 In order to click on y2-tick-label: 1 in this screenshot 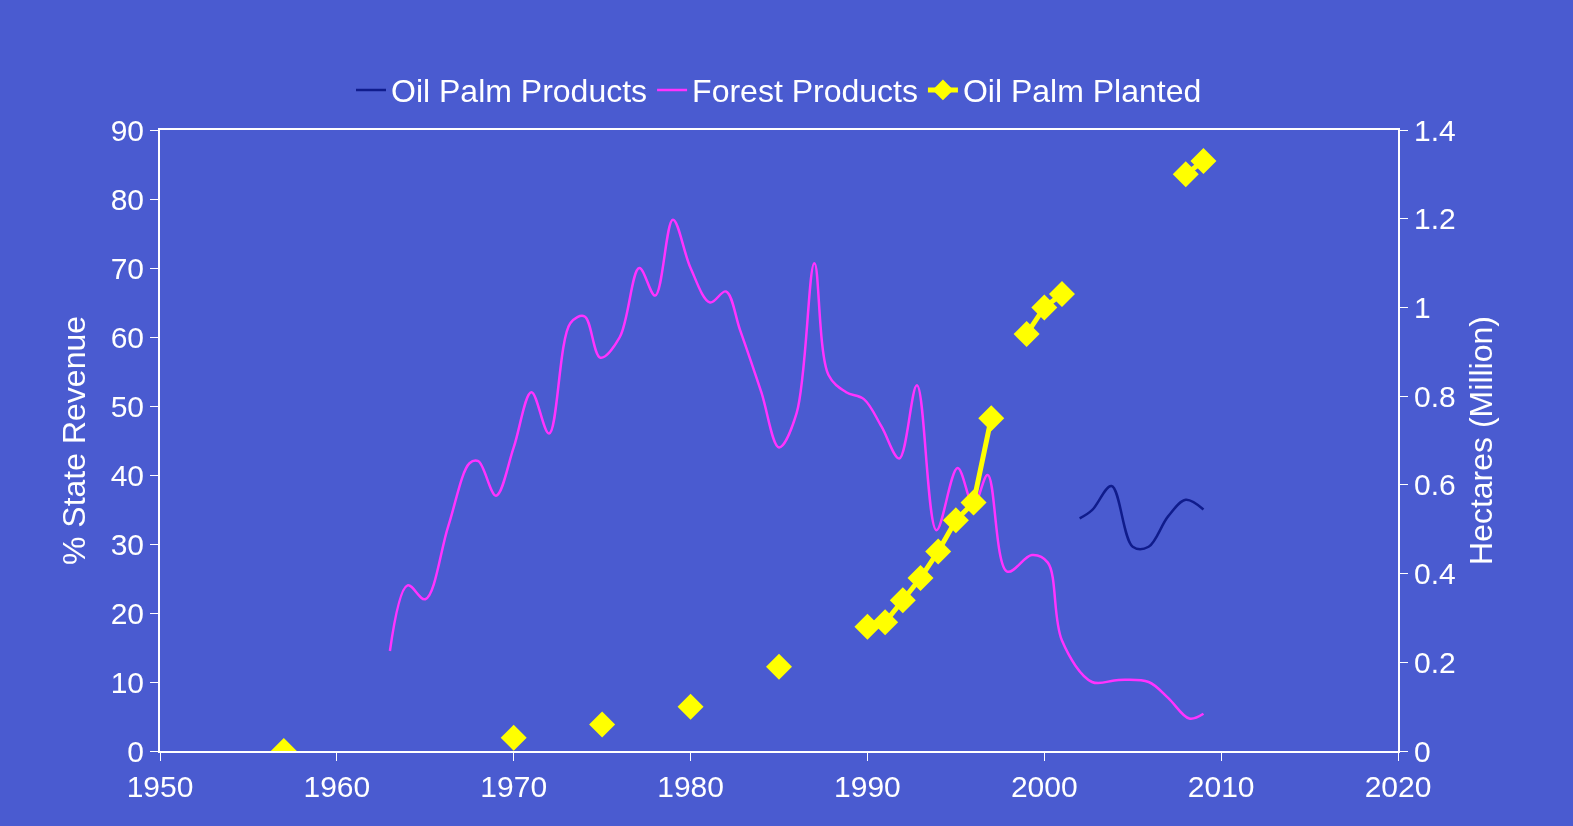, I will do `click(1422, 307)`.